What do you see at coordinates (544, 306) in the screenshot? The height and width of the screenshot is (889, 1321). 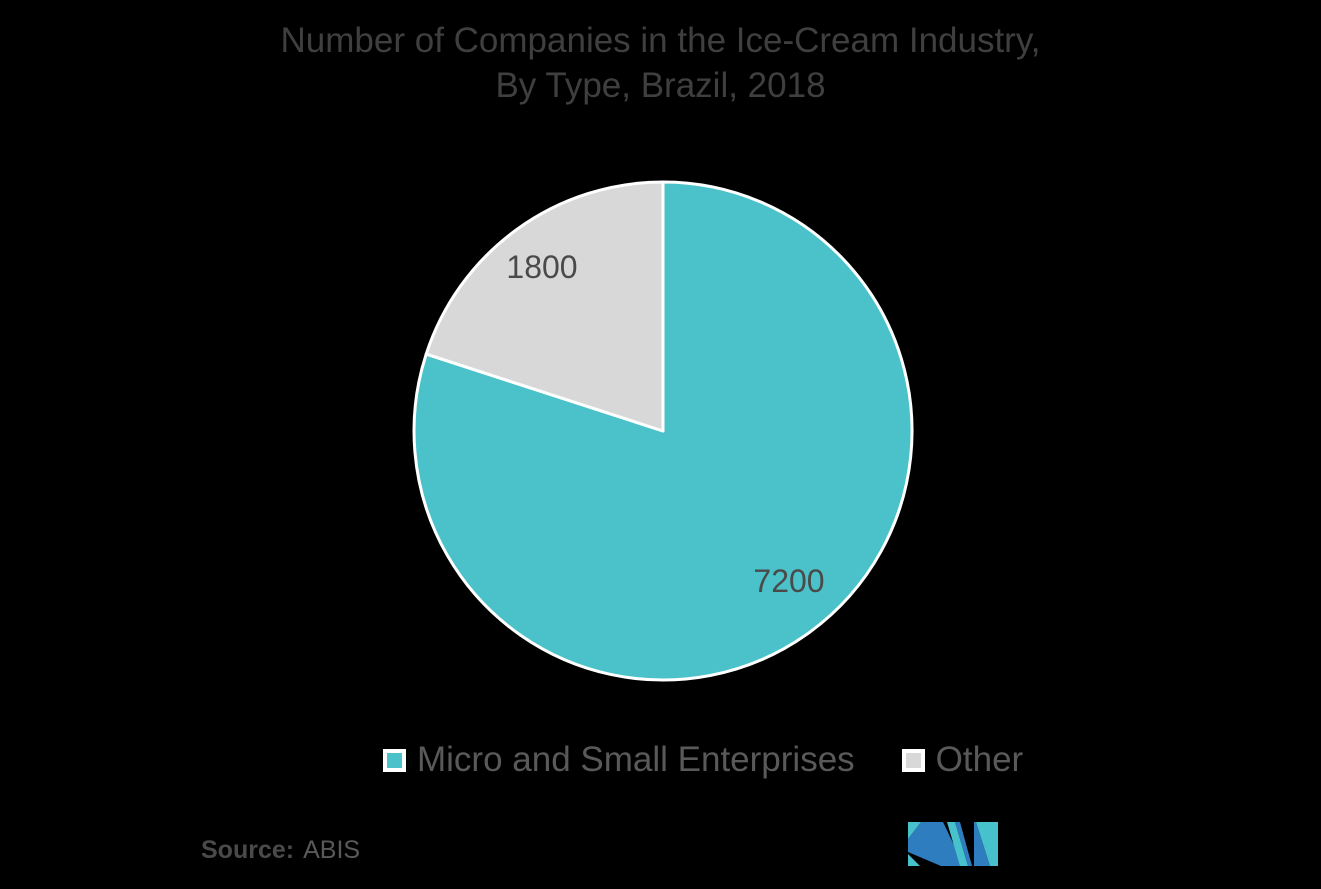 I see `pie-slice-other` at bounding box center [544, 306].